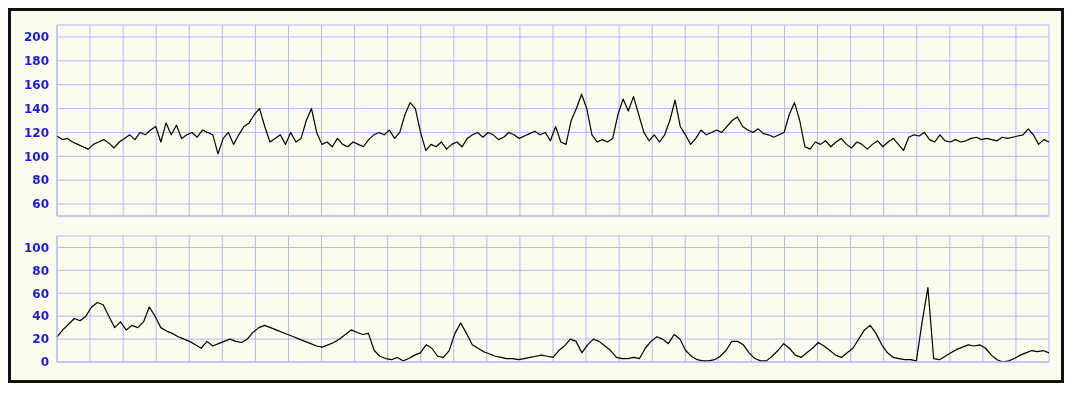 The height and width of the screenshot is (415, 1078). I want to click on y-tick-label: 180, so click(36, 61).